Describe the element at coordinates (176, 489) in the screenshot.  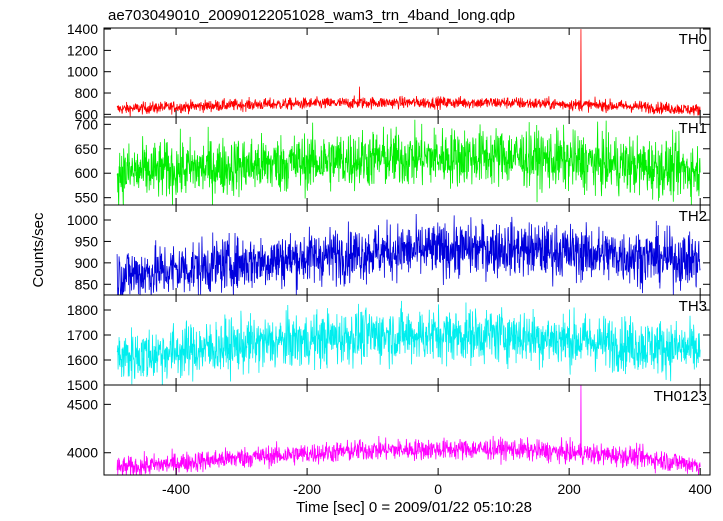
I see `x-tick-label: -400` at that location.